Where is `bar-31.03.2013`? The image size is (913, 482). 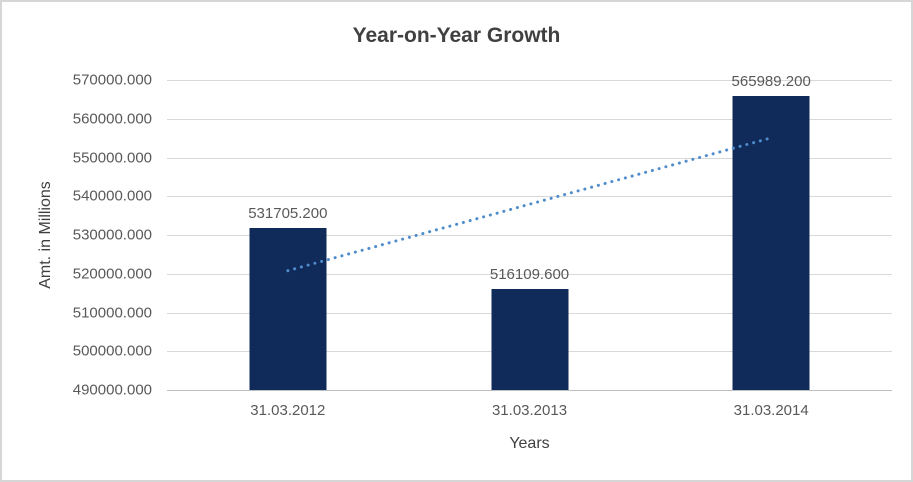
bar-31.03.2013 is located at coordinates (529, 339).